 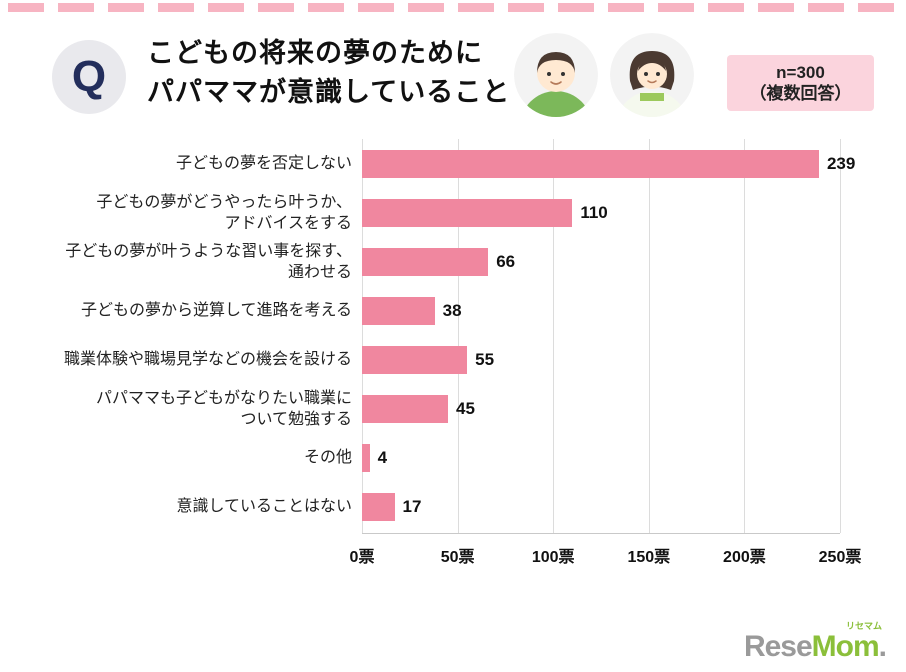 I want to click on chart-row: 職業体験や職場見学などの機会を設ける 55, so click(x=453, y=359).